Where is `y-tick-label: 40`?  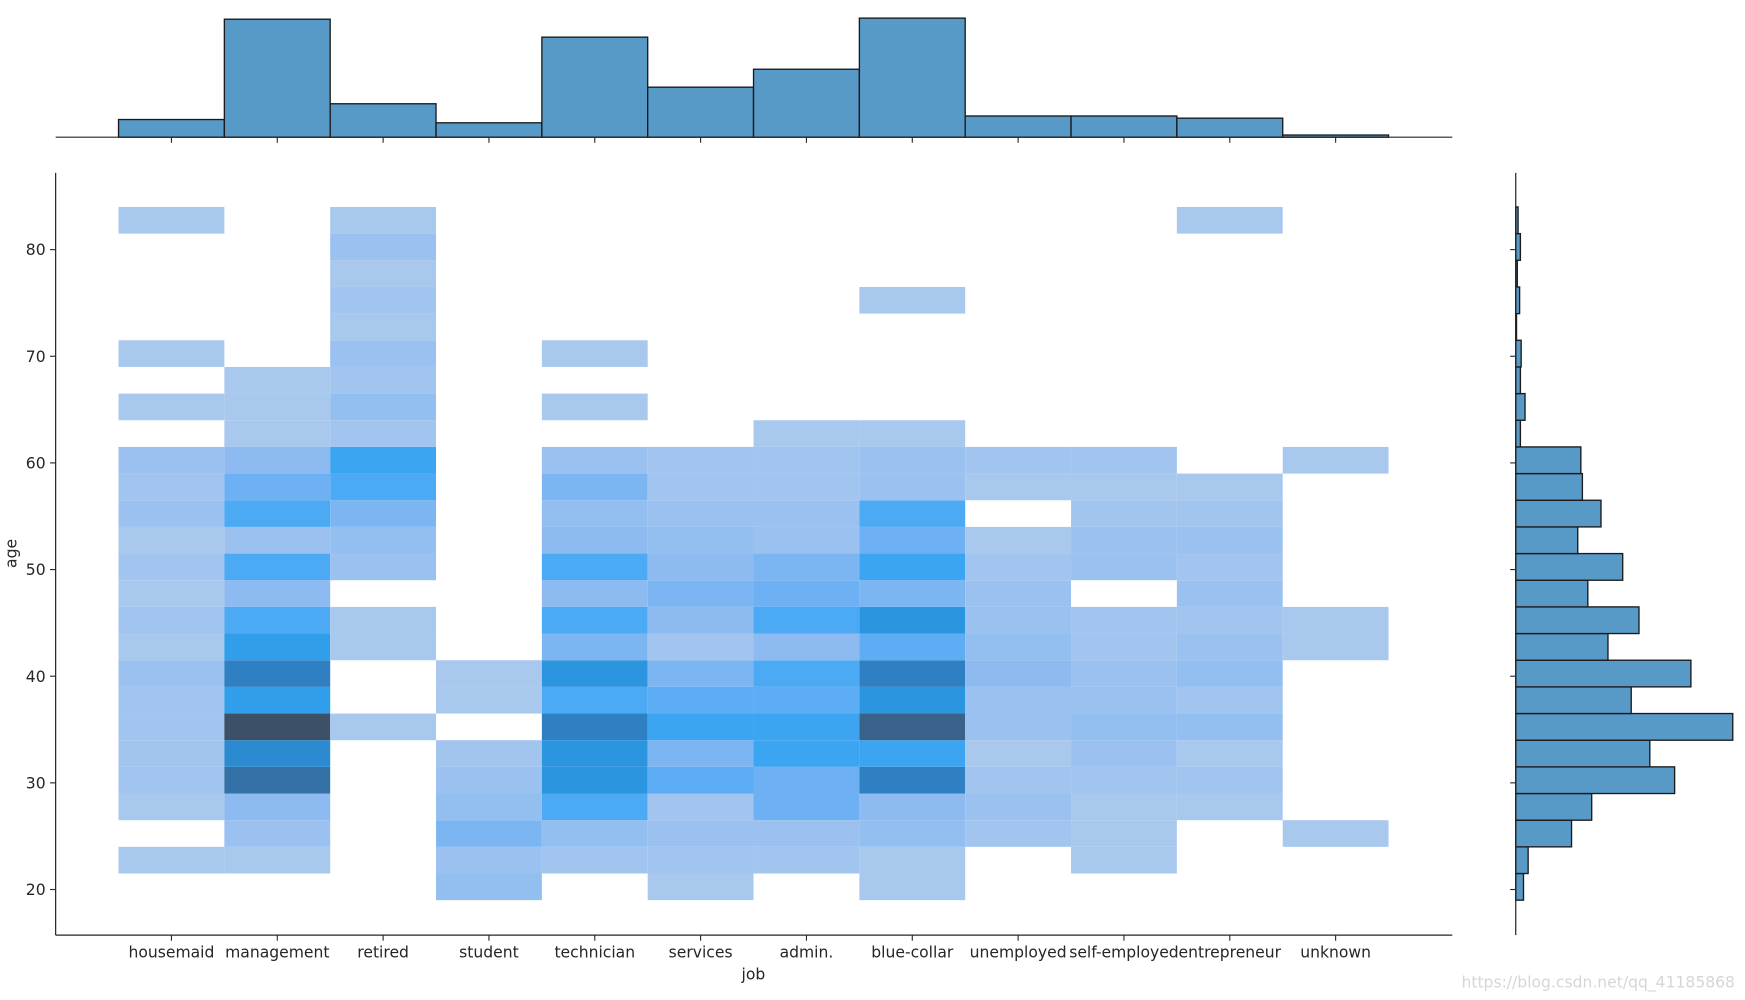
y-tick-label: 40 is located at coordinates (36, 677).